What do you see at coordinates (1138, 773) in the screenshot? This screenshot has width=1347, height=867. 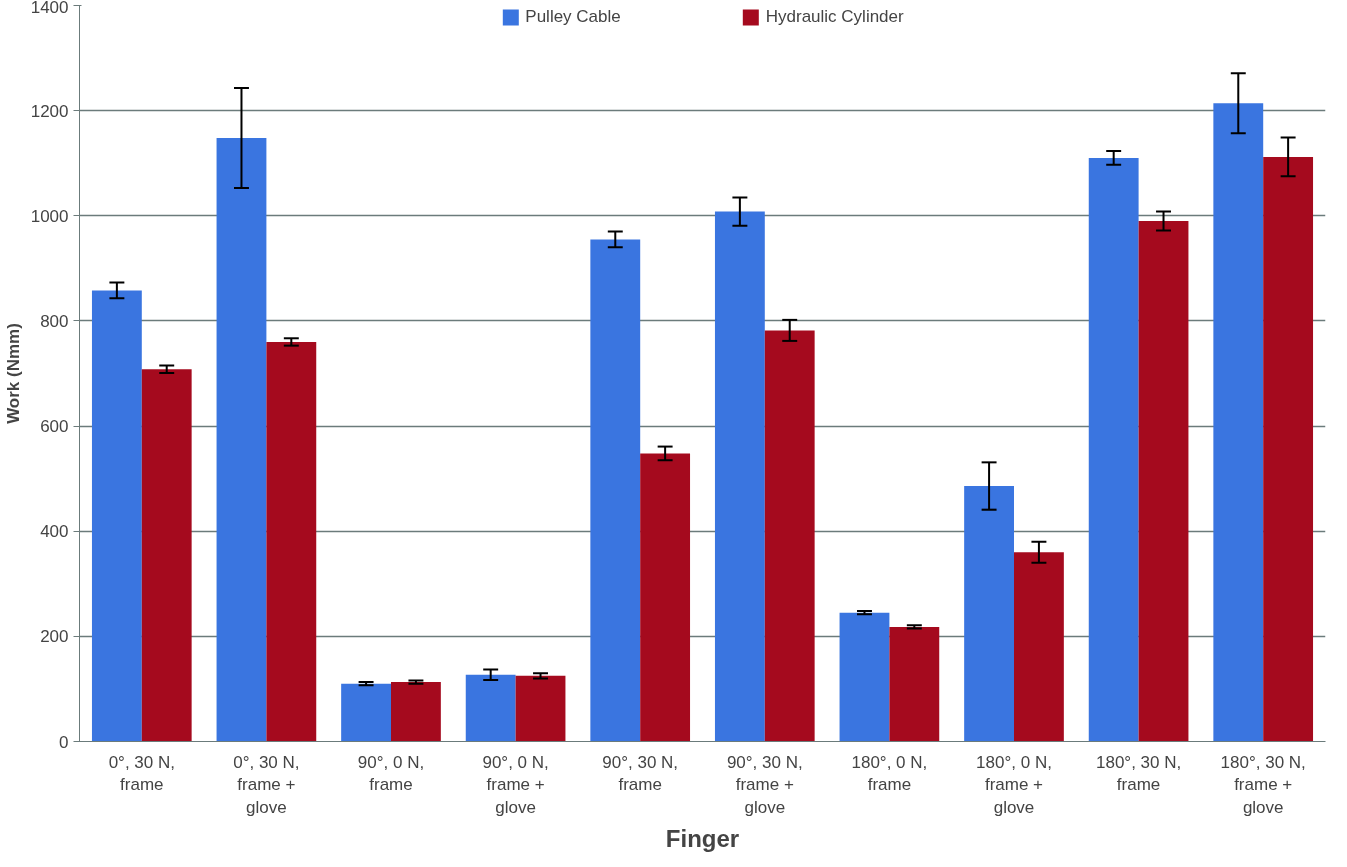 I see `x-tick-label: 180°, 30 N, frame` at bounding box center [1138, 773].